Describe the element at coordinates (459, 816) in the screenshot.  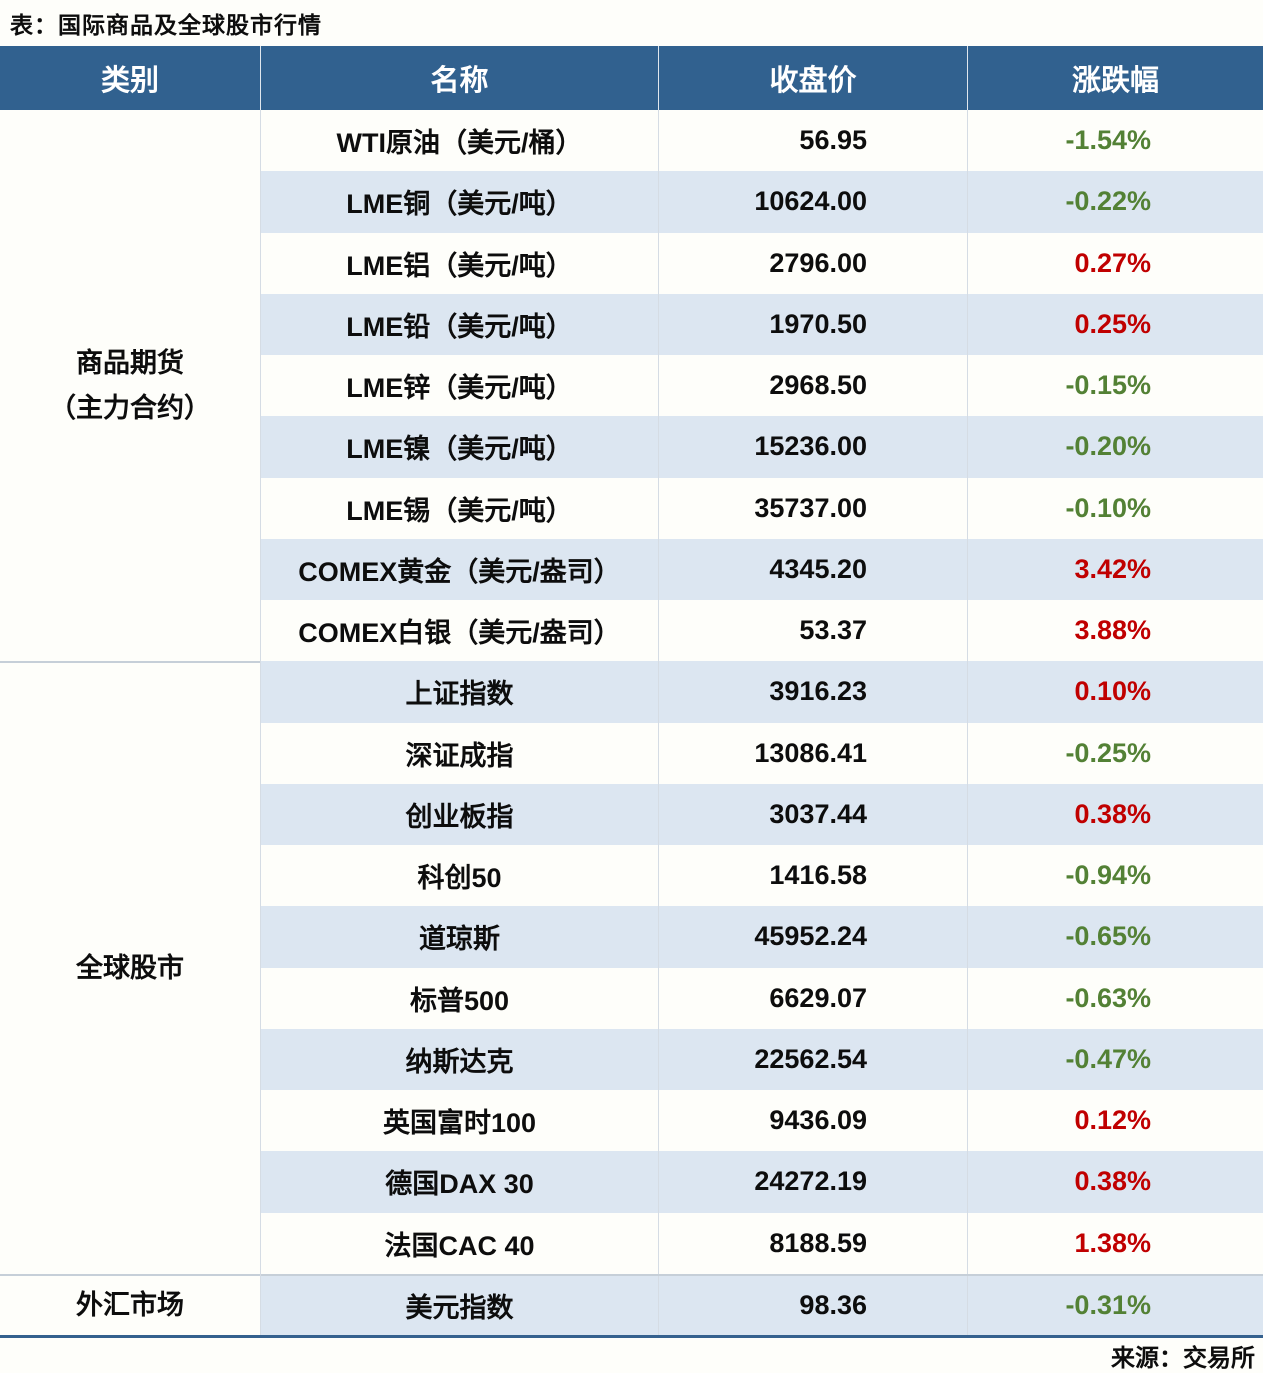
I see `name-cell: 创业板指` at that location.